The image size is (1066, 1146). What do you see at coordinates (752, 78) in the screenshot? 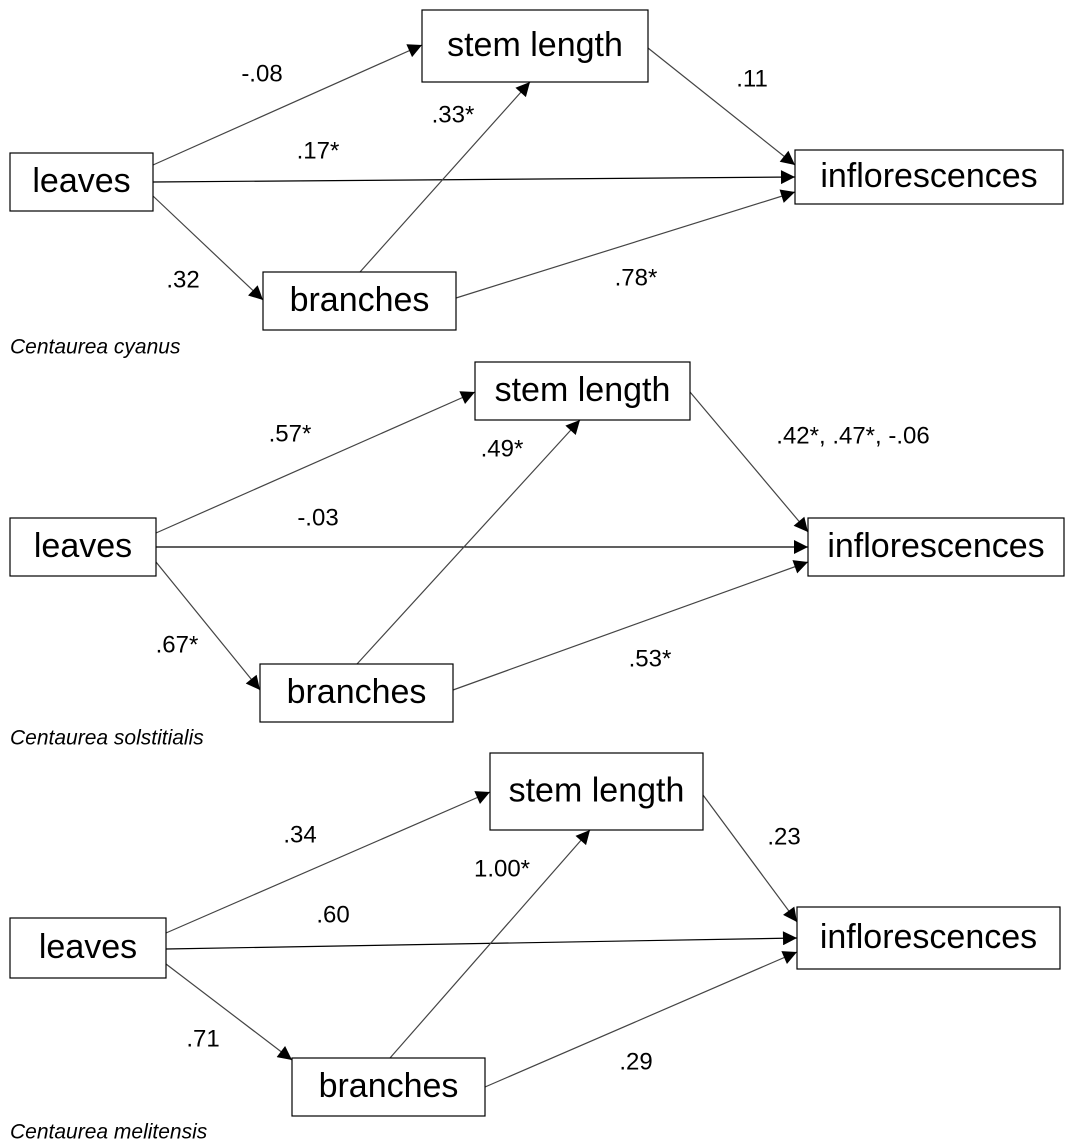
I see `edge-label: .11` at bounding box center [752, 78].